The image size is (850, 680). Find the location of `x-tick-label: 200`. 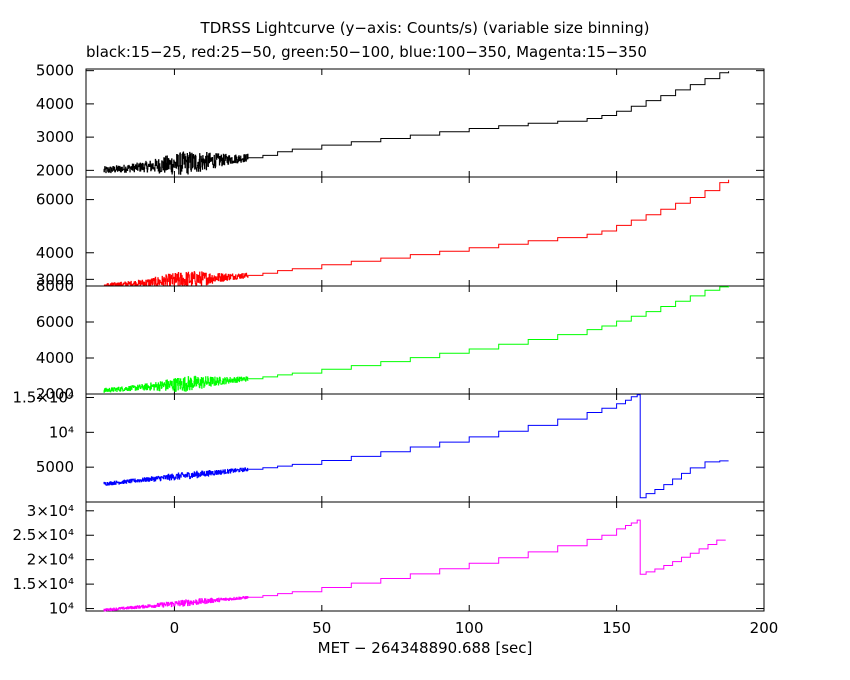

x-tick-label: 200 is located at coordinates (764, 628).